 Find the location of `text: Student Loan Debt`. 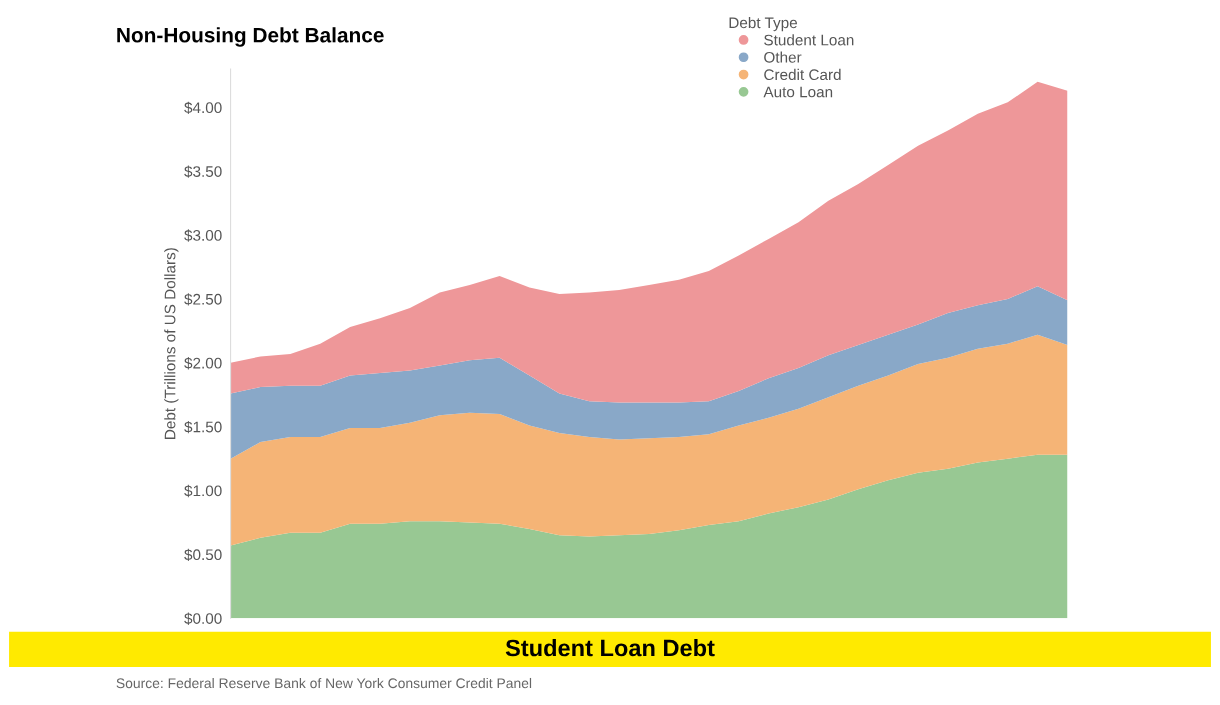

text: Student Loan Debt is located at coordinates (610, 648).